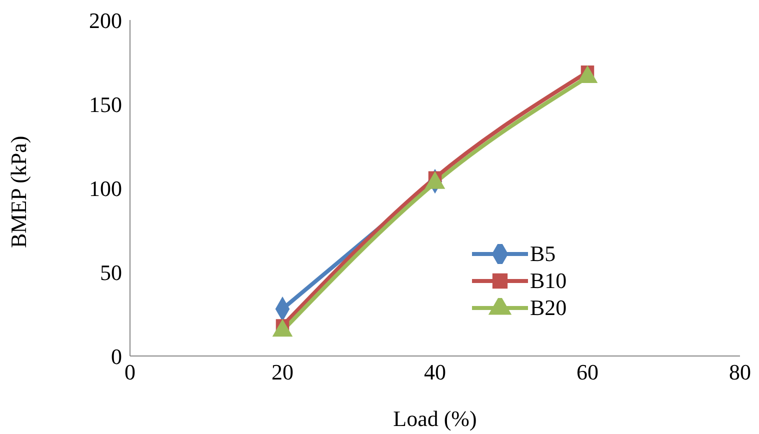 The width and height of the screenshot is (759, 434). What do you see at coordinates (740, 372) in the screenshot?
I see `x-tick-label: 80` at bounding box center [740, 372].